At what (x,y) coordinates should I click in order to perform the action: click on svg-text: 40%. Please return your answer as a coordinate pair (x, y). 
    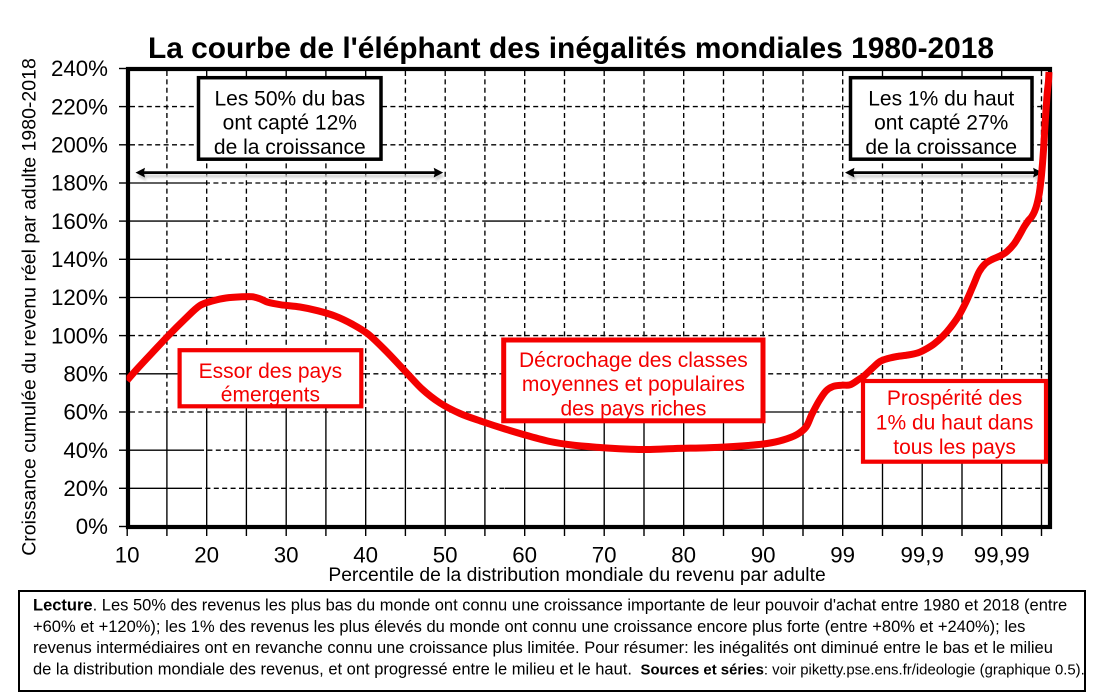
    Looking at the image, I should click on (85, 450).